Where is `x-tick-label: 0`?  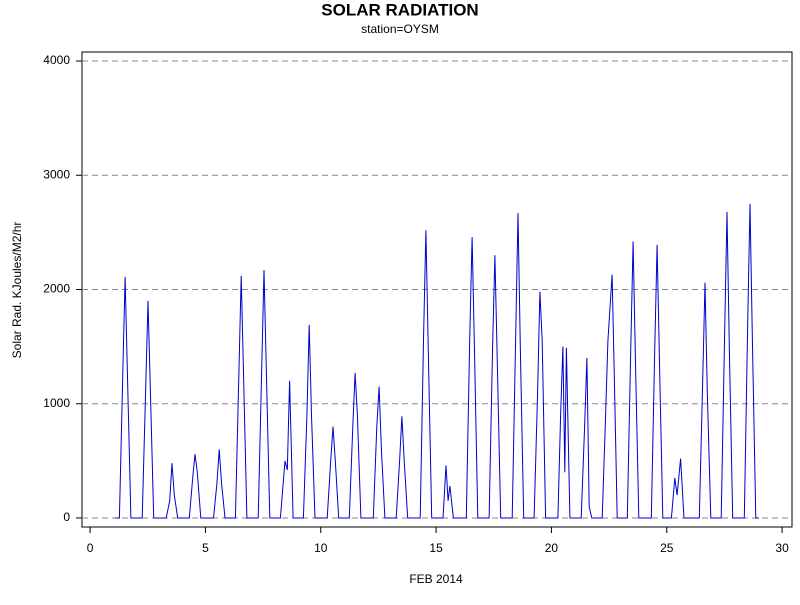 x-tick-label: 0 is located at coordinates (90, 548).